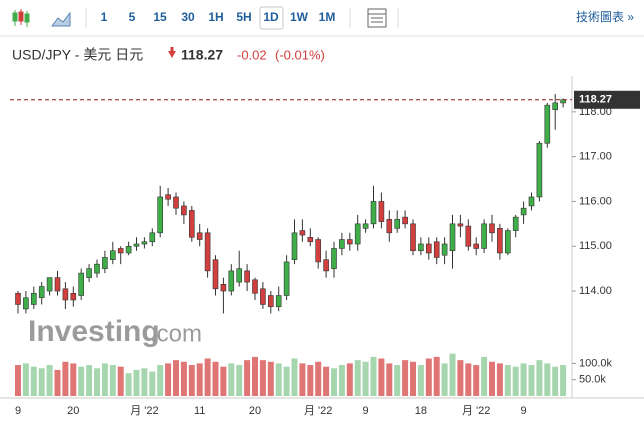  I want to click on interval-button: 15, so click(160, 17).